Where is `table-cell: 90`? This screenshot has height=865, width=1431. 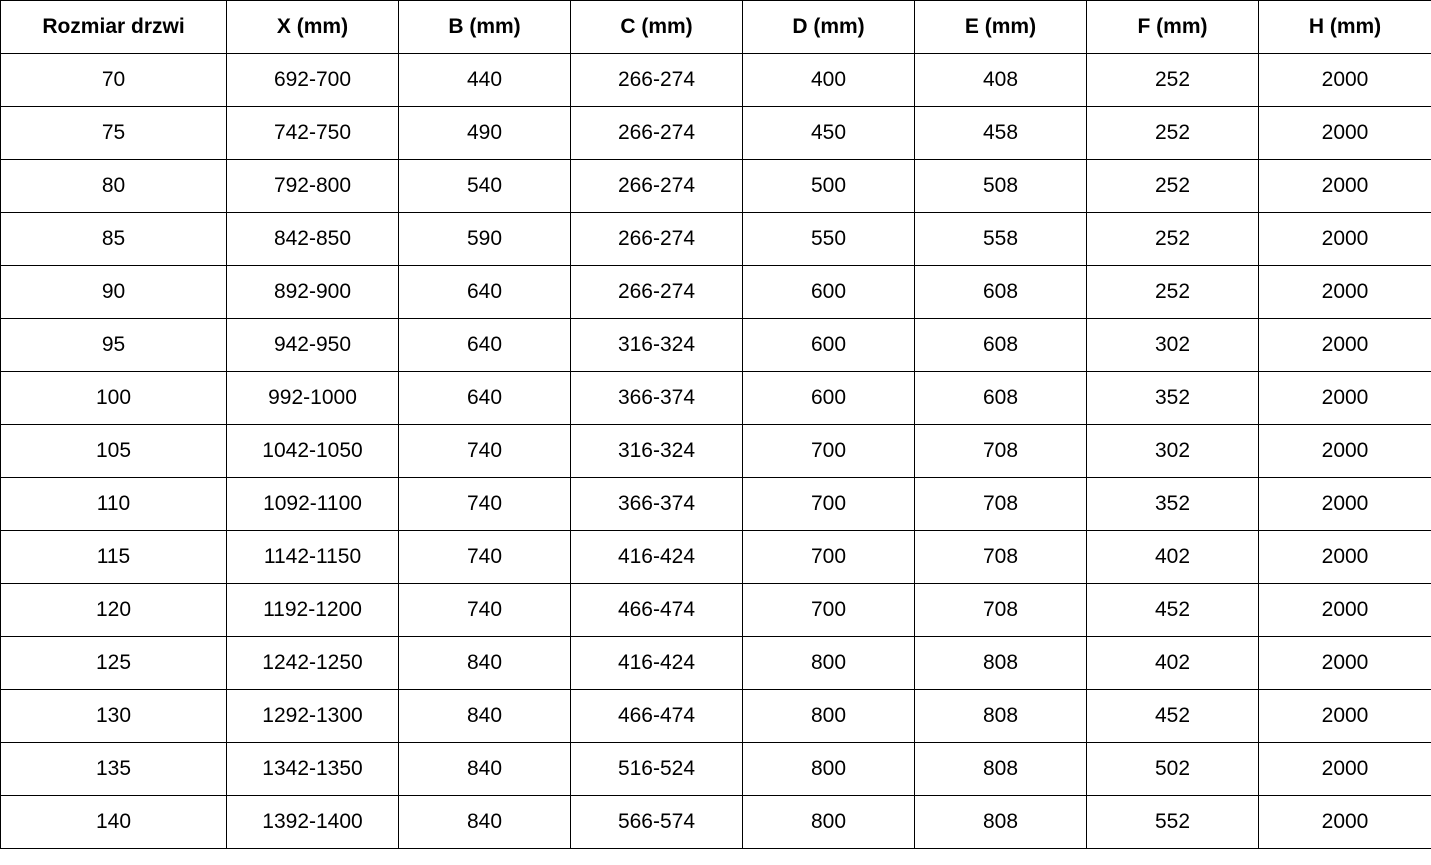
table-cell: 90 is located at coordinates (113, 292).